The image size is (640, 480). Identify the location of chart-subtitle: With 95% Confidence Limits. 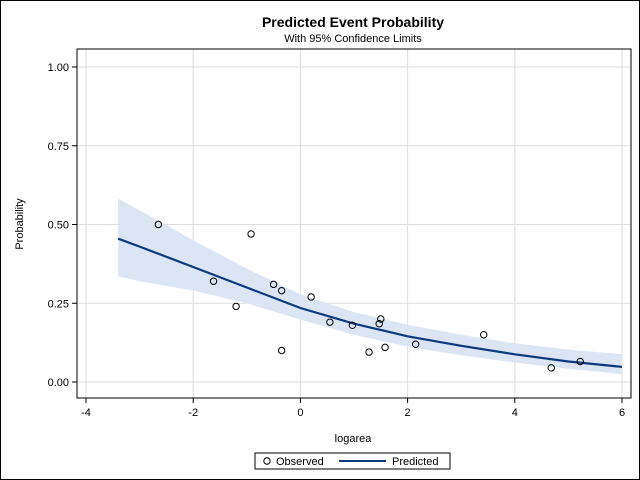
(353, 39).